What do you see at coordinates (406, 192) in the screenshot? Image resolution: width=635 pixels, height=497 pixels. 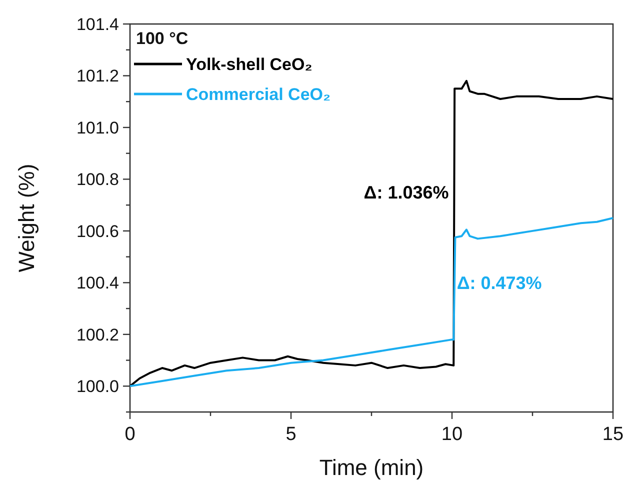 I see `annotation: Δ: 1.036%` at bounding box center [406, 192].